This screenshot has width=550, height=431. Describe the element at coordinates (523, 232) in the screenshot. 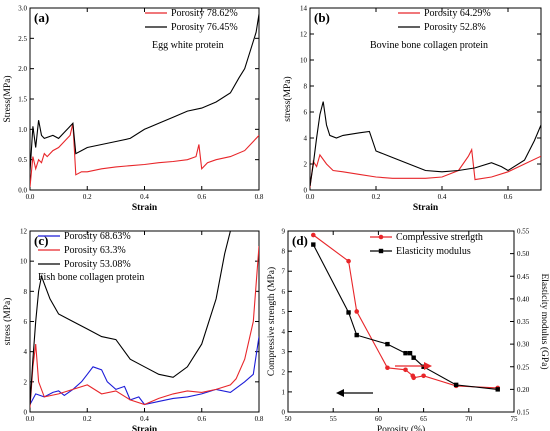

I see `y-right-tick-label: 0.55` at that location.